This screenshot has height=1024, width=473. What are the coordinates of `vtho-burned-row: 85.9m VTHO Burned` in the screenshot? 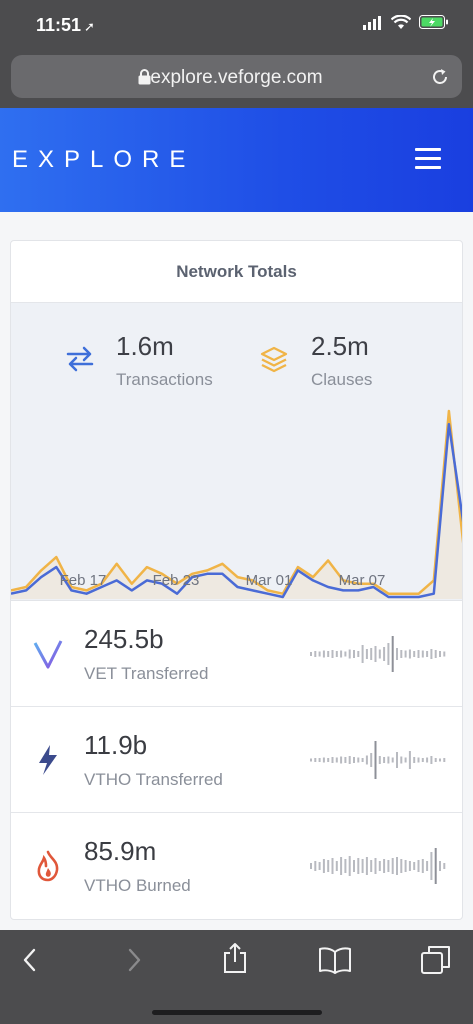 It's located at (236, 866).